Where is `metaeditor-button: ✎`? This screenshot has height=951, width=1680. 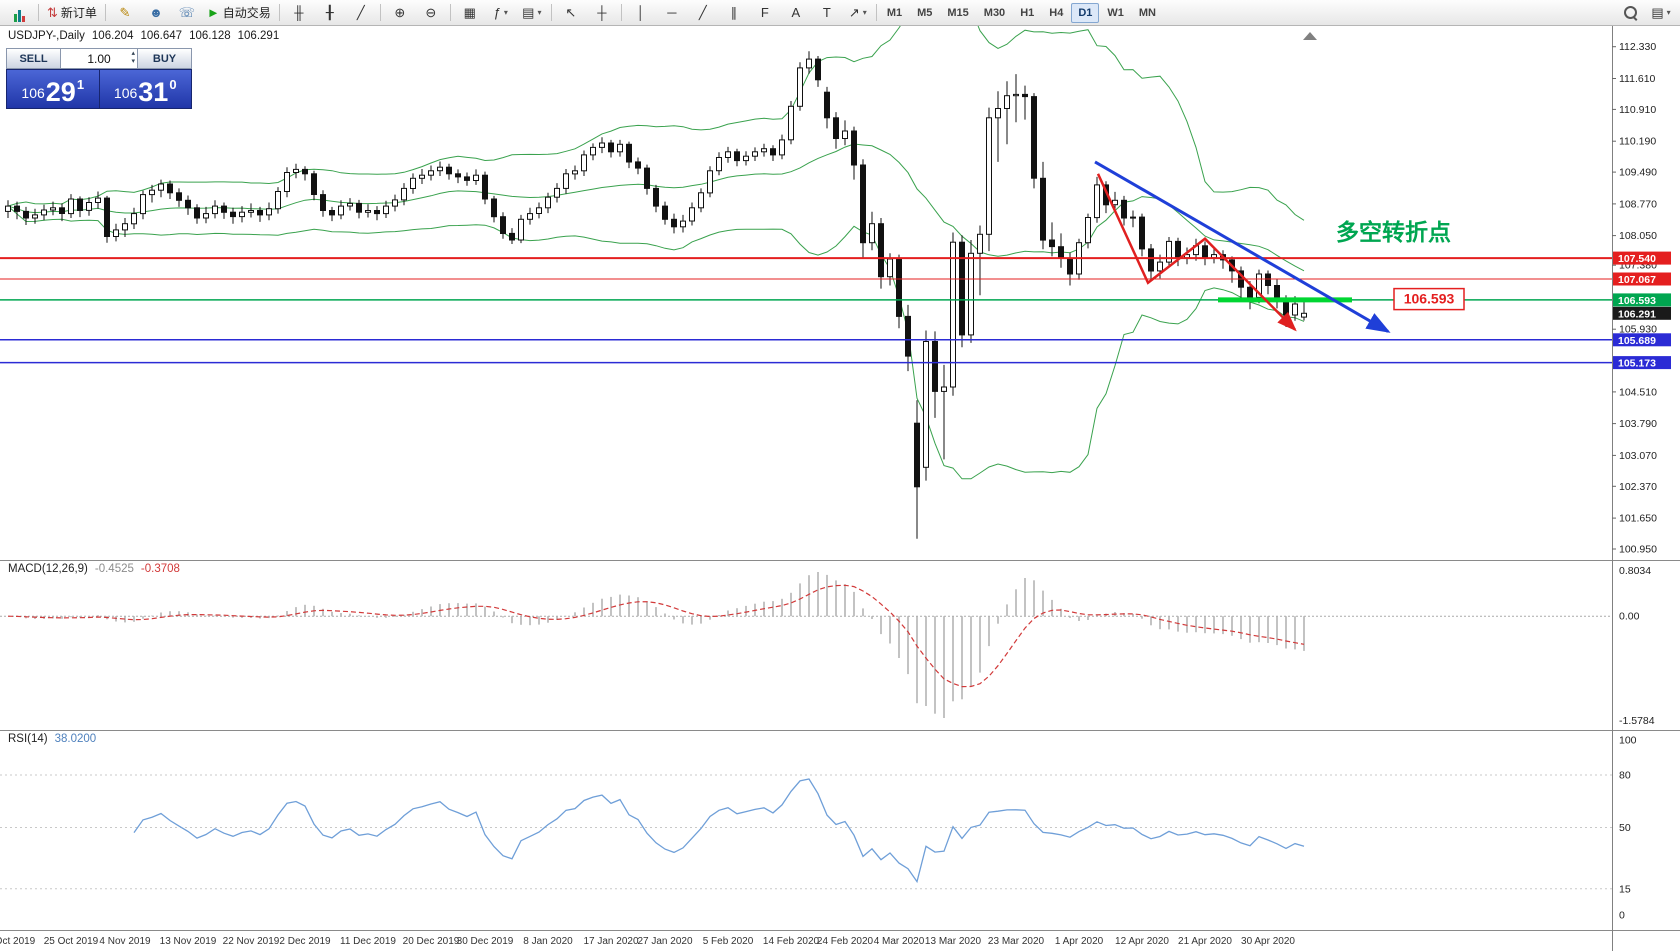 metaeditor-button: ✎ is located at coordinates (125, 12).